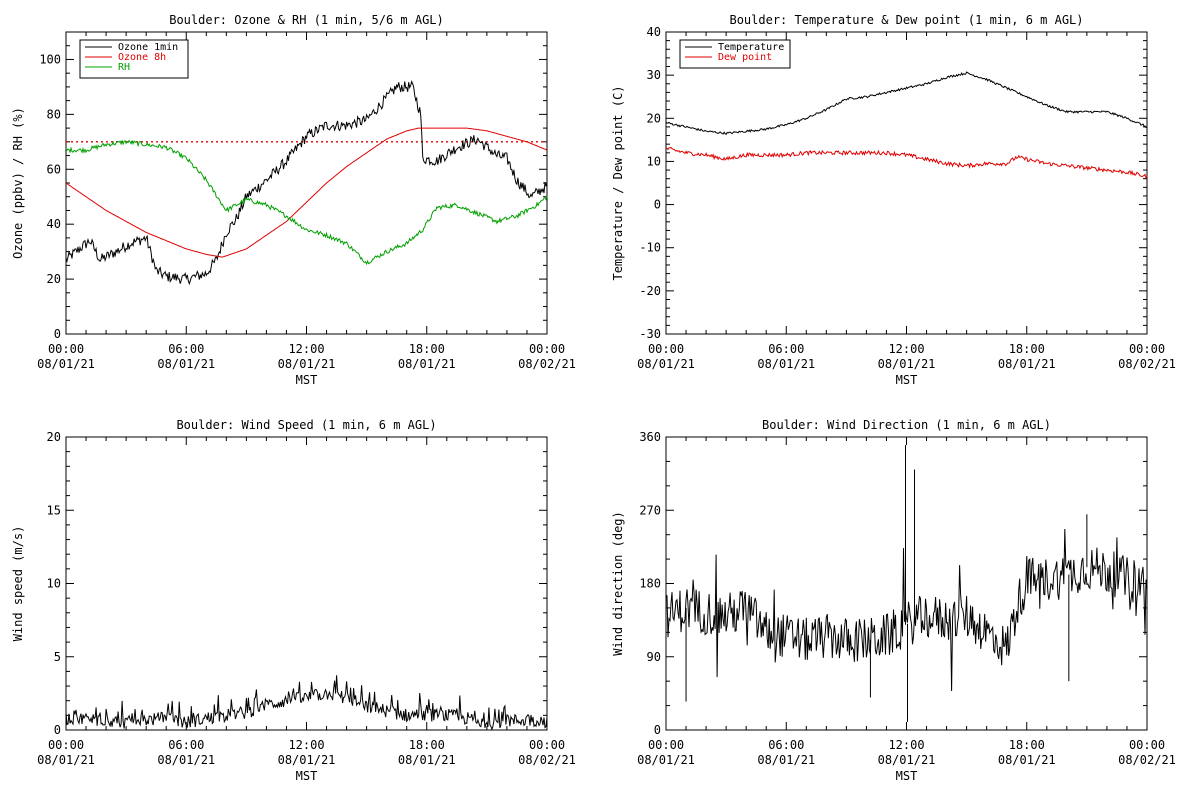 This screenshot has width=1200, height=800. What do you see at coordinates (18, 584) in the screenshot?
I see `y-axis-label: Wind speed (m/s)` at bounding box center [18, 584].